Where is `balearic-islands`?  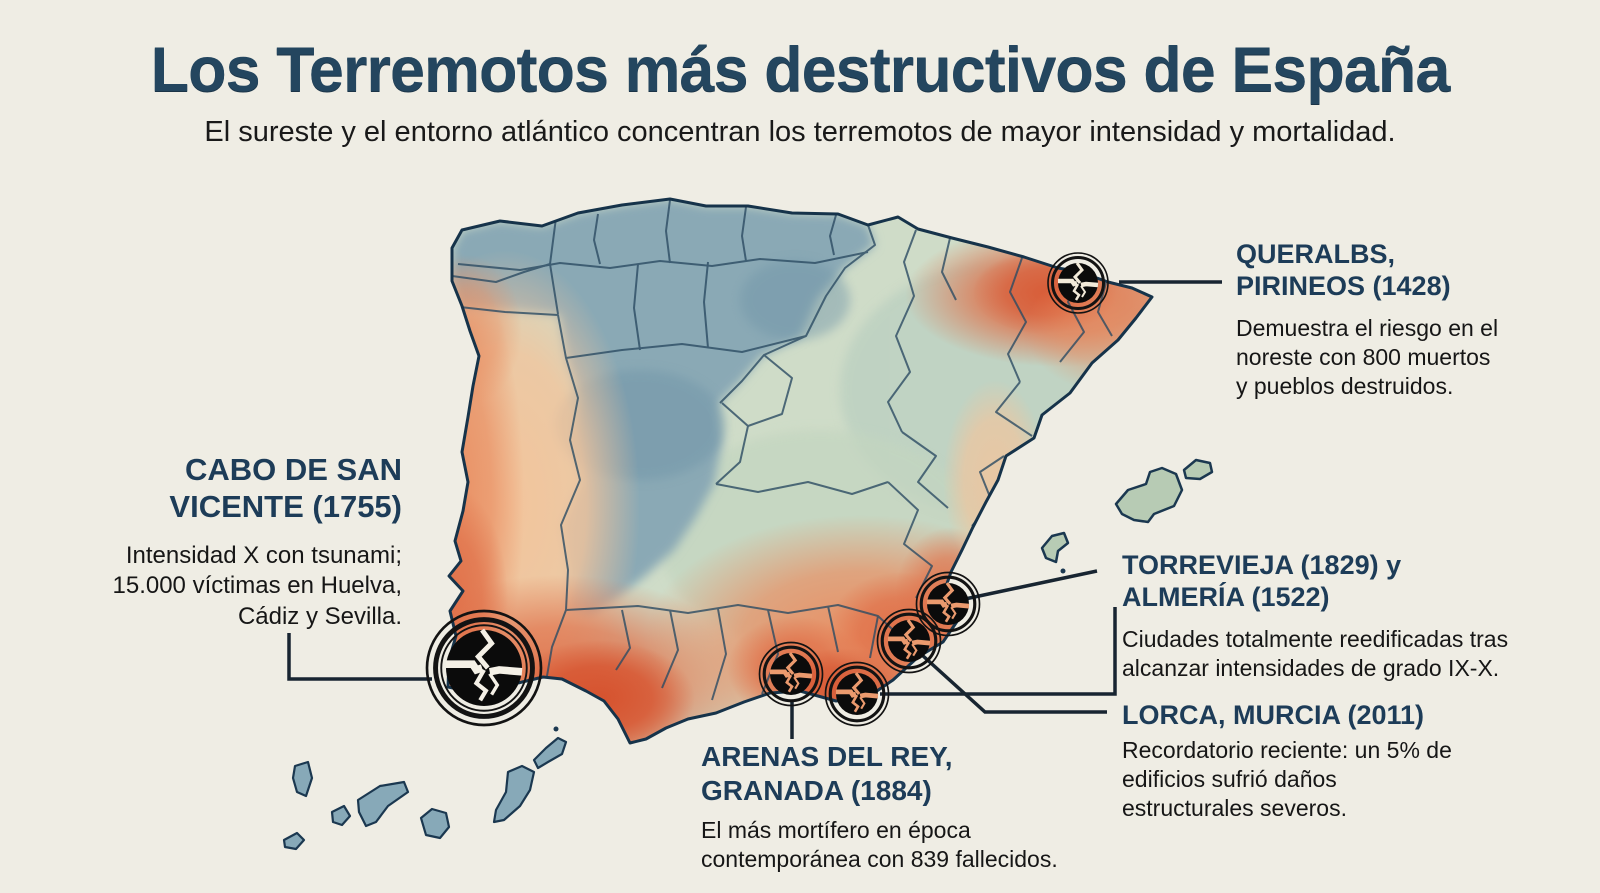 balearic-islands is located at coordinates (1127, 516).